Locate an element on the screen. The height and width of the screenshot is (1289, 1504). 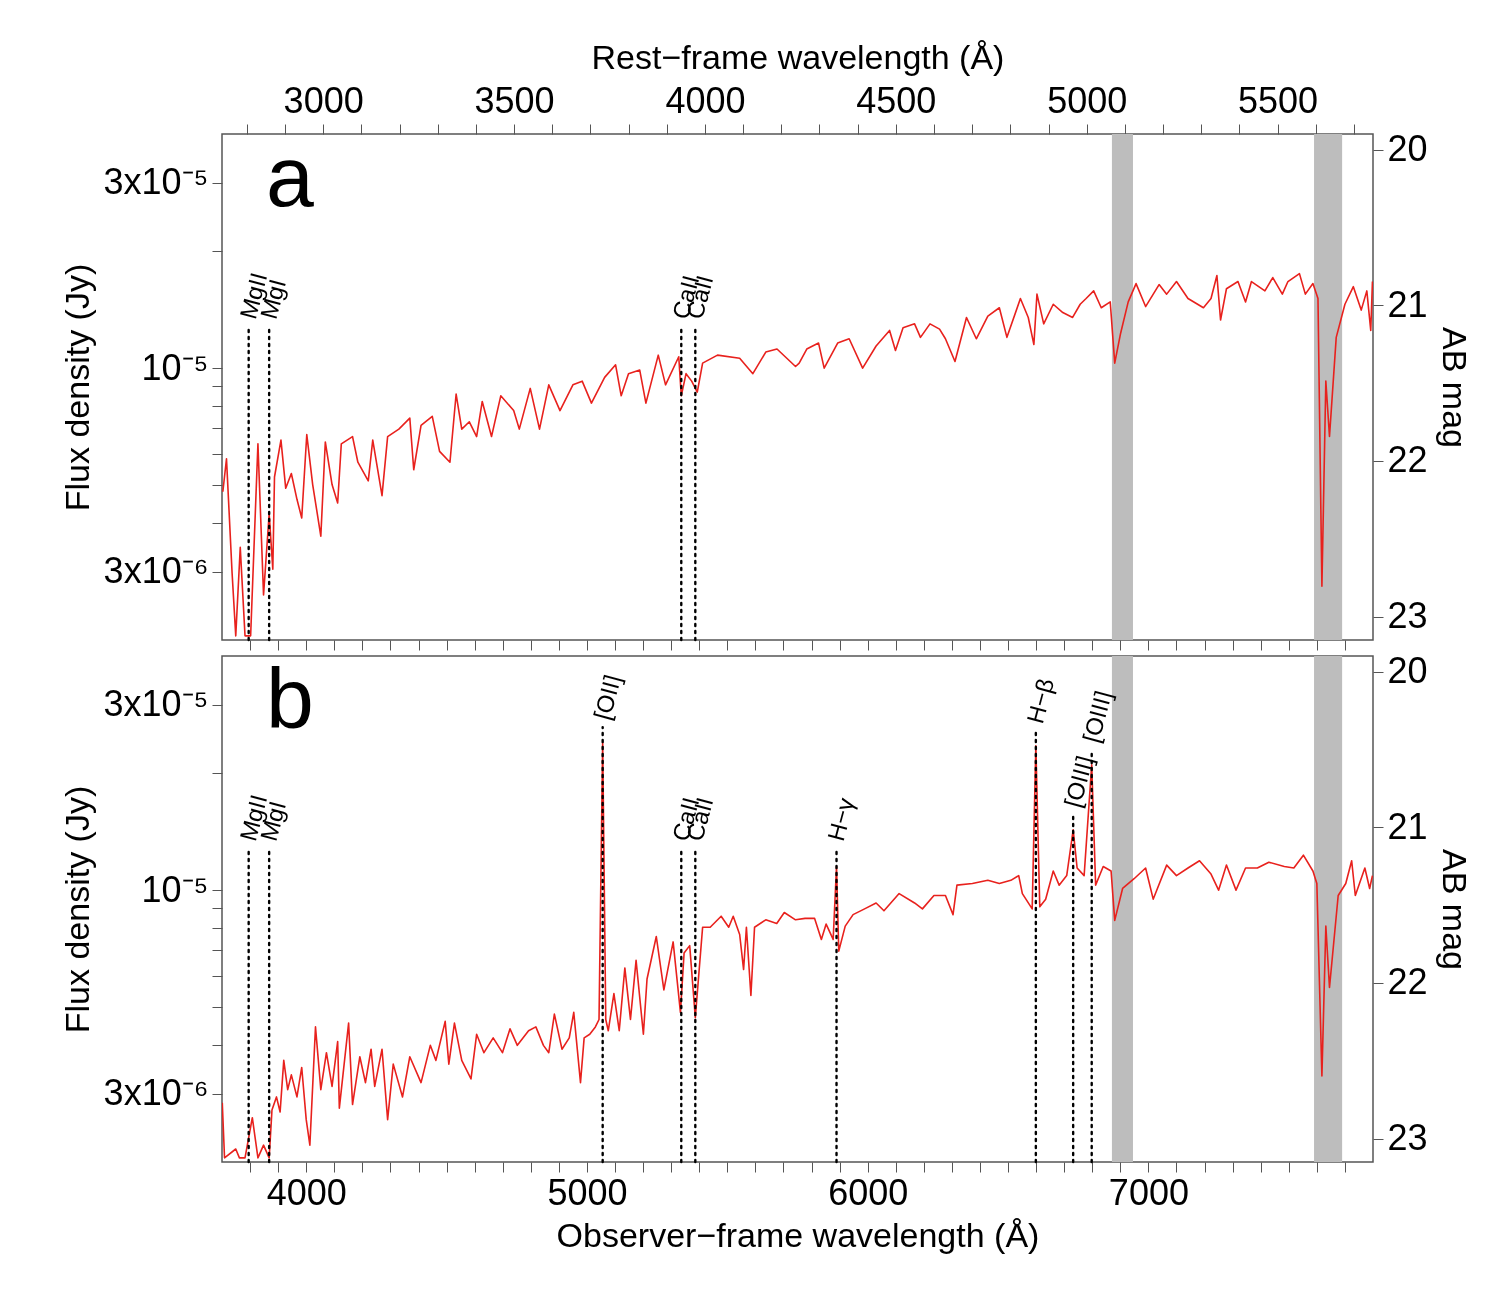
x2-tick-label: 3000 is located at coordinates (323, 100).